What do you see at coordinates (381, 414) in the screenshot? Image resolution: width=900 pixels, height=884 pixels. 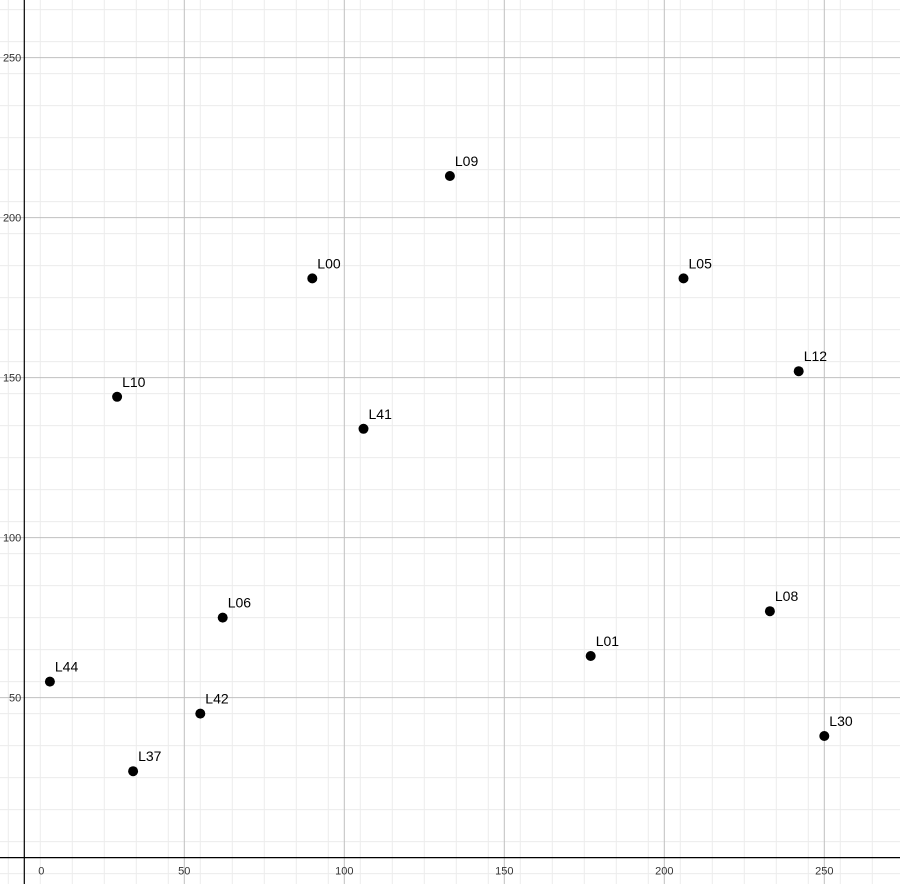 I see `data-point-label-l41: L41` at bounding box center [381, 414].